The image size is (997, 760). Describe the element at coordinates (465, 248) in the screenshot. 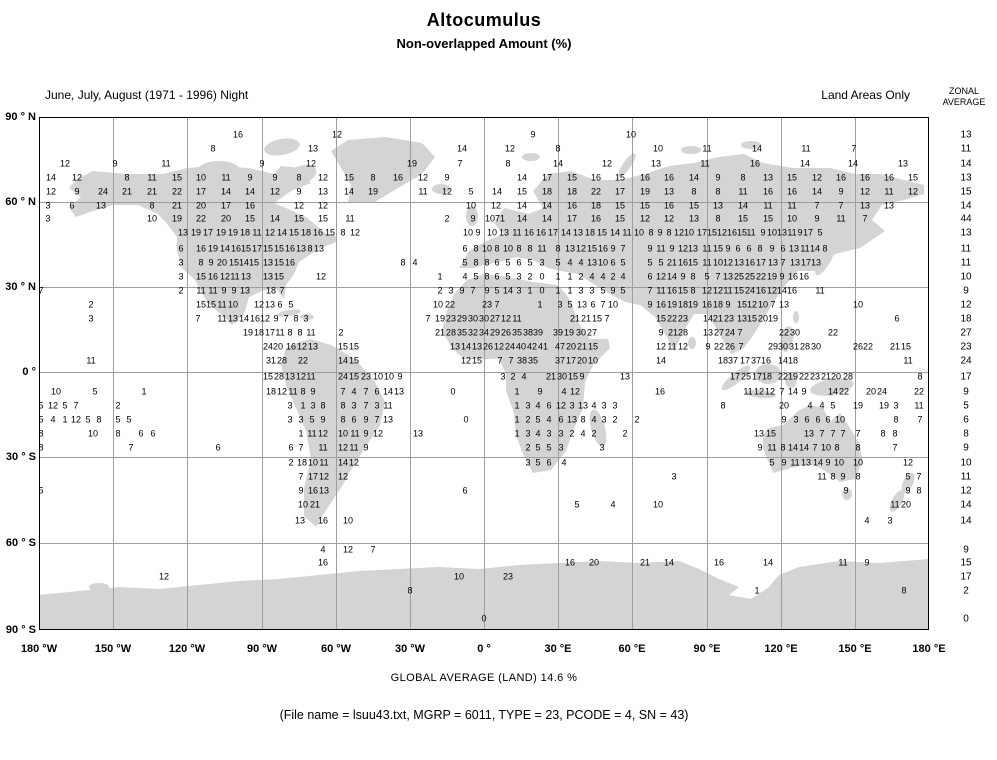

I see `map-value: 6` at that location.